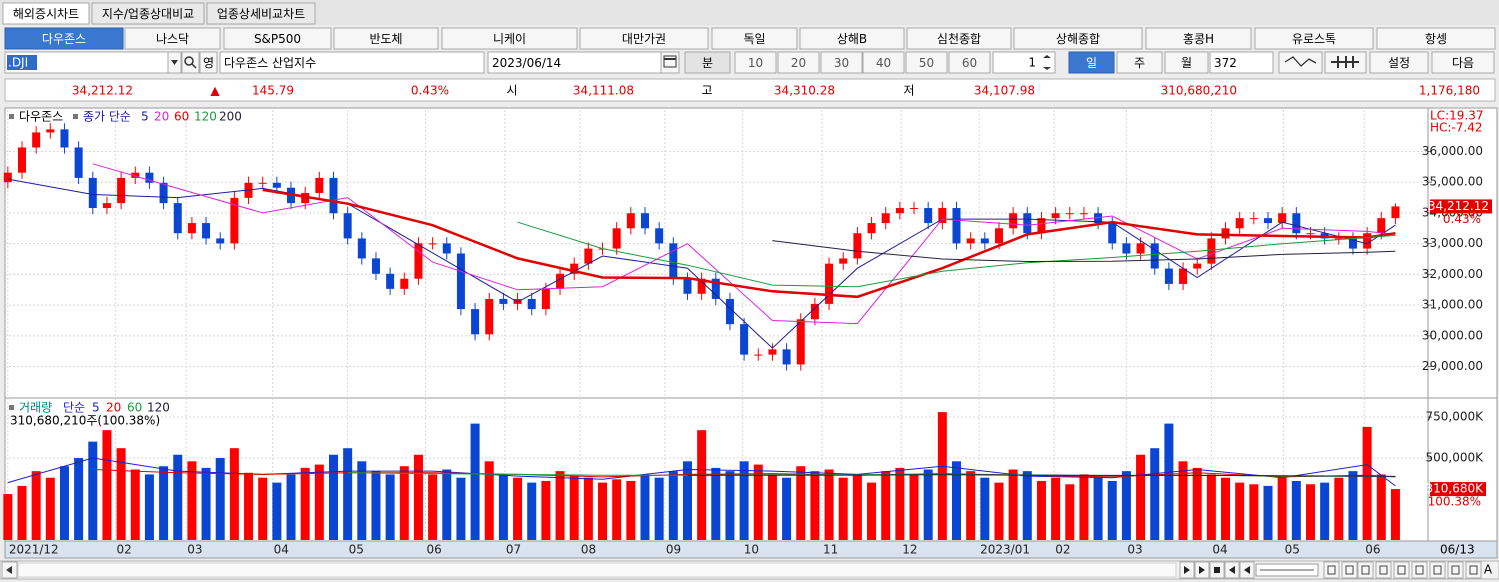 The width and height of the screenshot is (1499, 582). I want to click on market-button-label: 심천종합, so click(959, 38).